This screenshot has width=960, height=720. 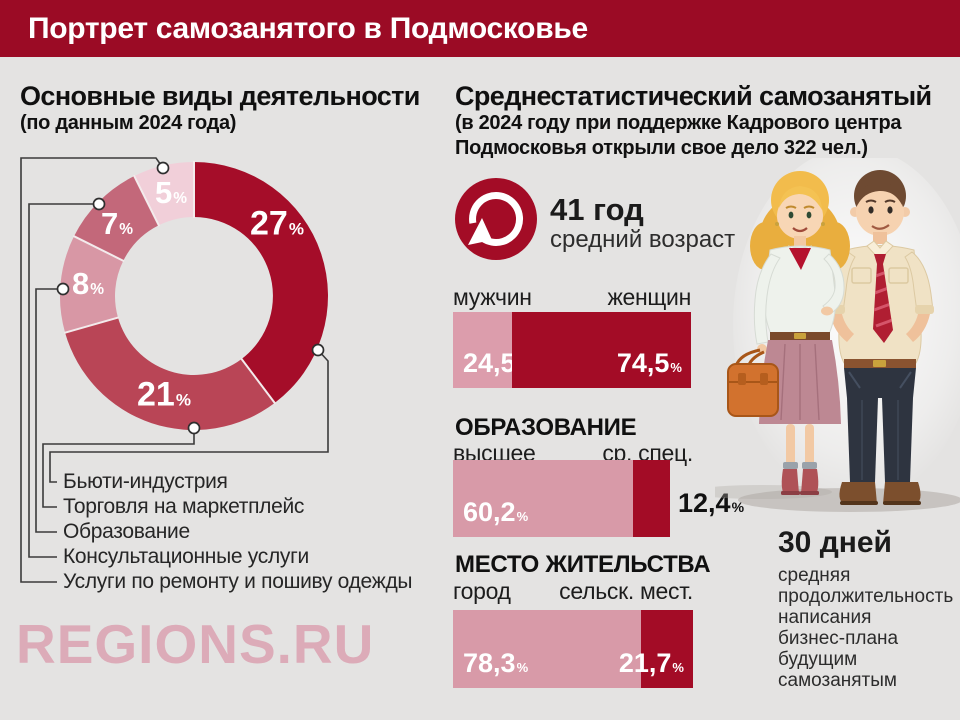 What do you see at coordinates (195, 644) in the screenshot?
I see `watermark-logo: REGIONS.RU` at bounding box center [195, 644].